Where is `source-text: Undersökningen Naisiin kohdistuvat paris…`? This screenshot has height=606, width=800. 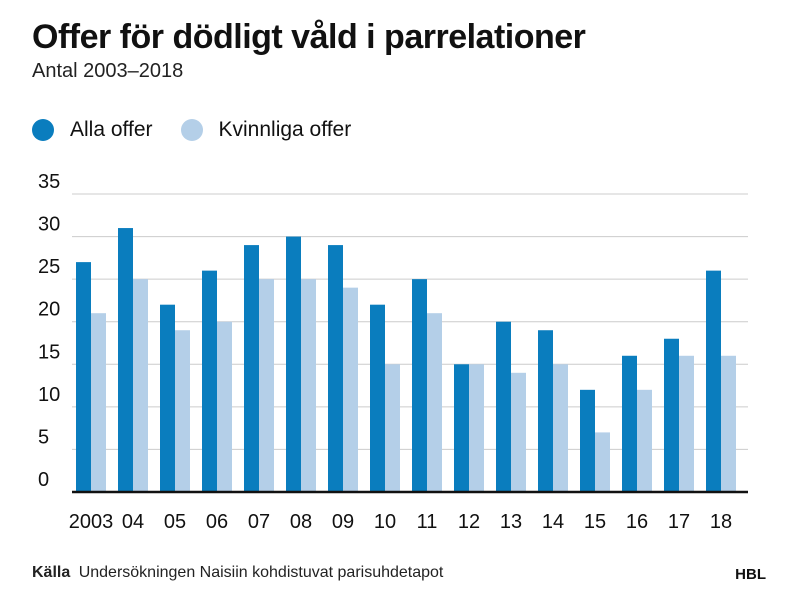
source-text: Undersökningen Naisiin kohdistuvat paris… is located at coordinates (261, 572).